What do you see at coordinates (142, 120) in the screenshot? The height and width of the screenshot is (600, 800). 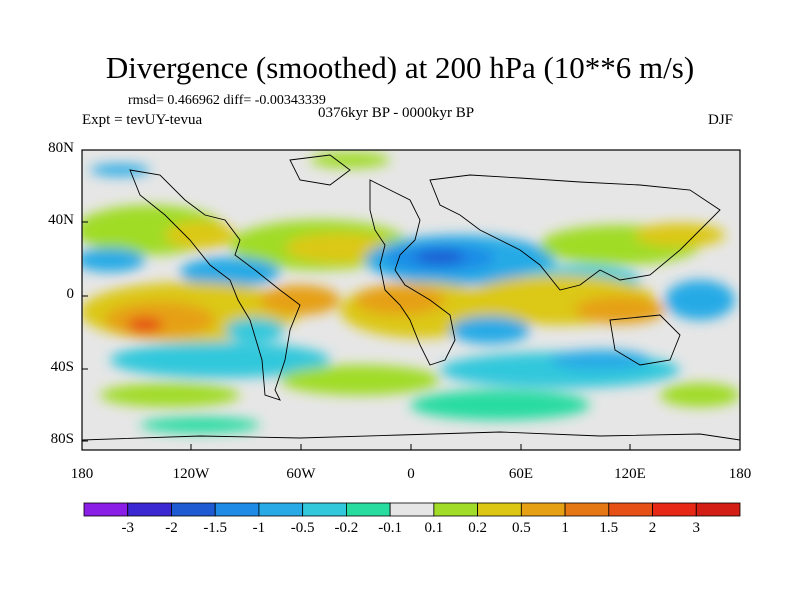 I see `experiment-label: Expt = tevUY-tevua` at bounding box center [142, 120].